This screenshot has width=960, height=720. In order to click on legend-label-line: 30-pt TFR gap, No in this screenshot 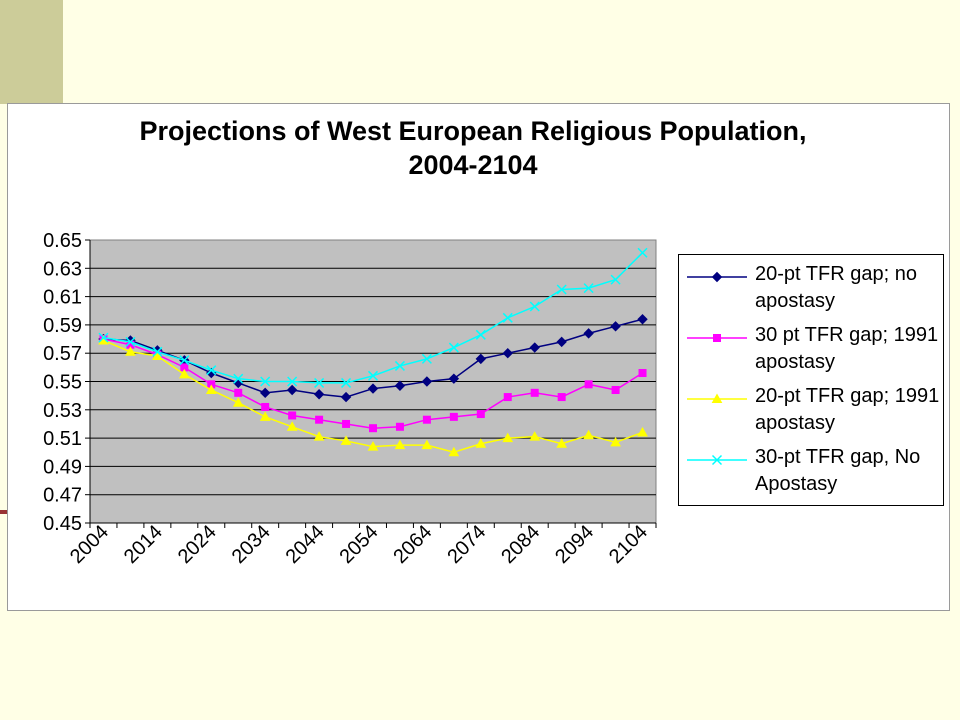, I will do `click(838, 457)`.